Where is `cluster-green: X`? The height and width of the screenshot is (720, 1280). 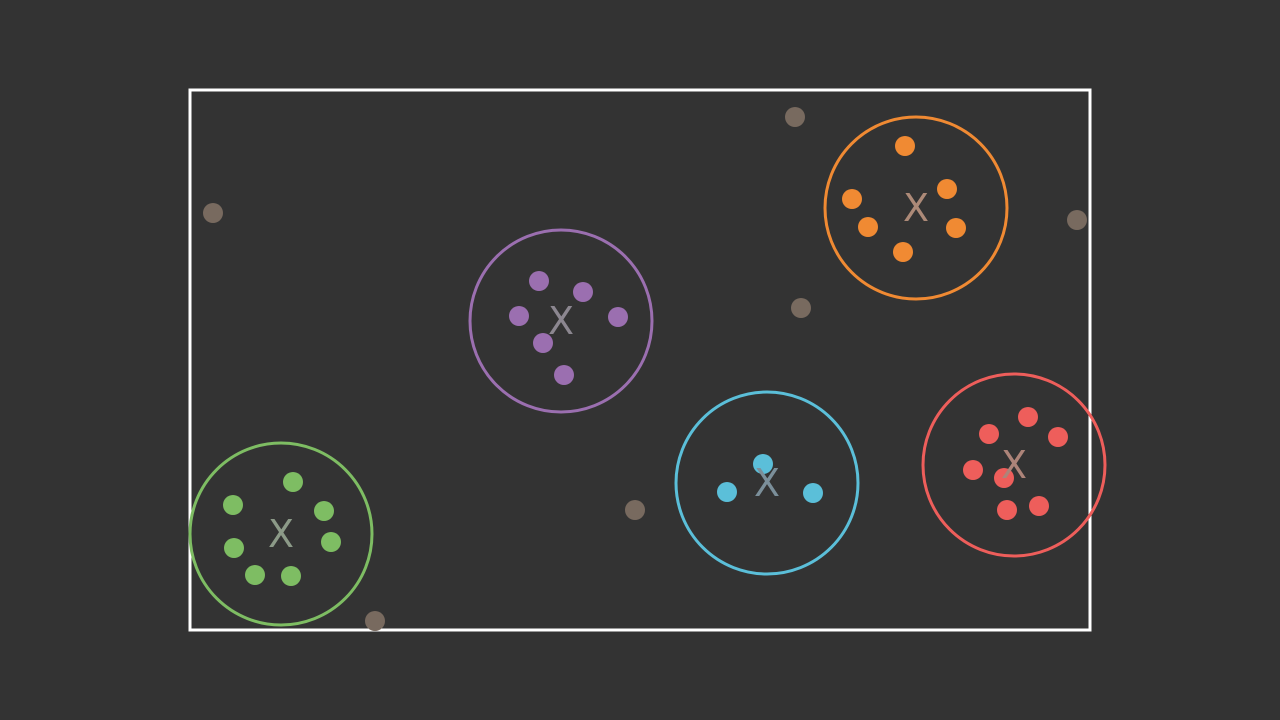 cluster-green: X is located at coordinates (281, 534).